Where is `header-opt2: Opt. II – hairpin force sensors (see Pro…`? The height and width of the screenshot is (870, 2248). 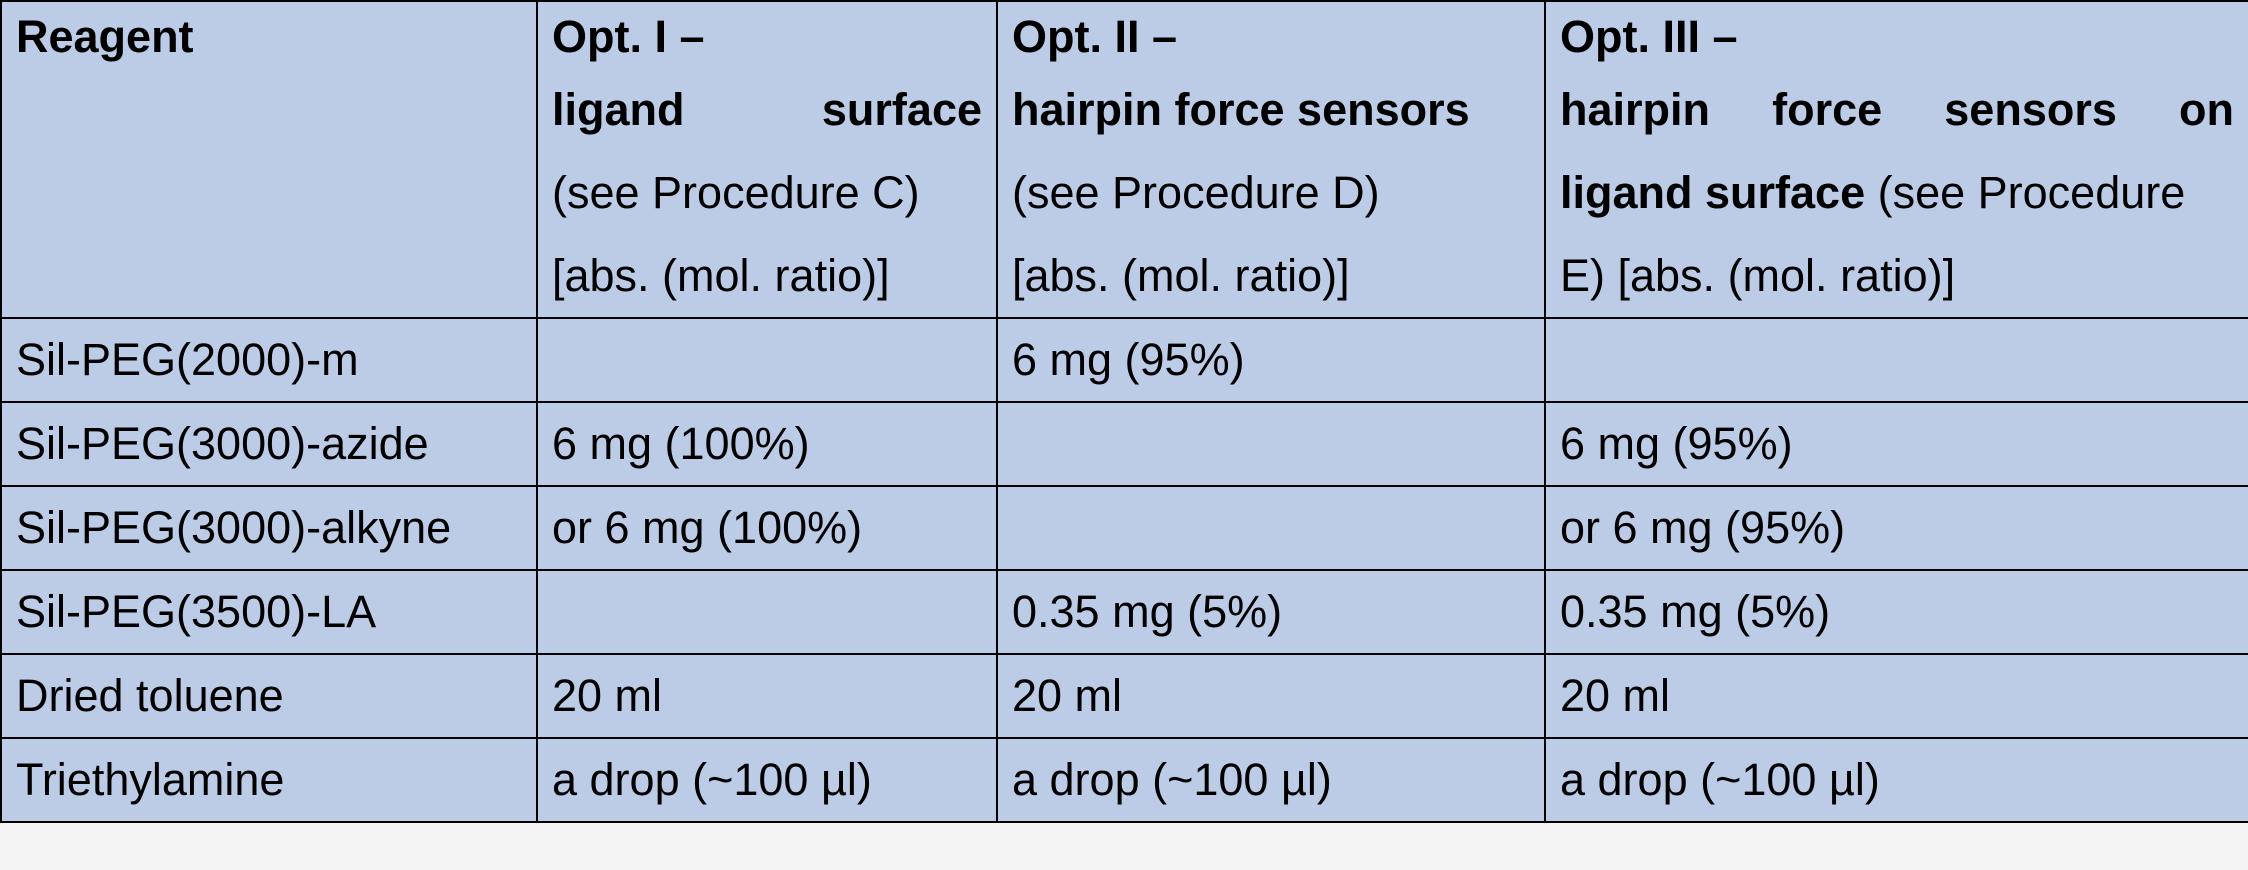
header-opt2: Opt. II – hairpin force sensors (see Pro… is located at coordinates (1271, 159).